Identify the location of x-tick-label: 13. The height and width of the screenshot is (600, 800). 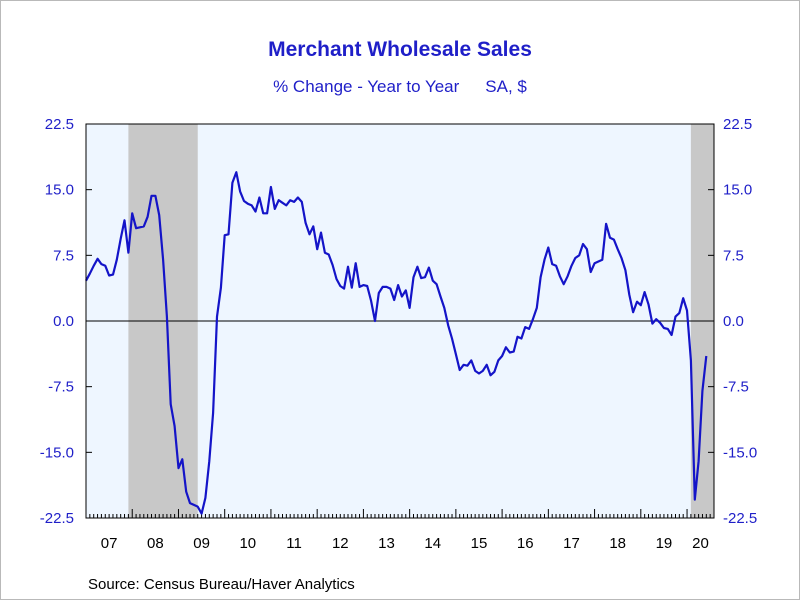
(386, 543).